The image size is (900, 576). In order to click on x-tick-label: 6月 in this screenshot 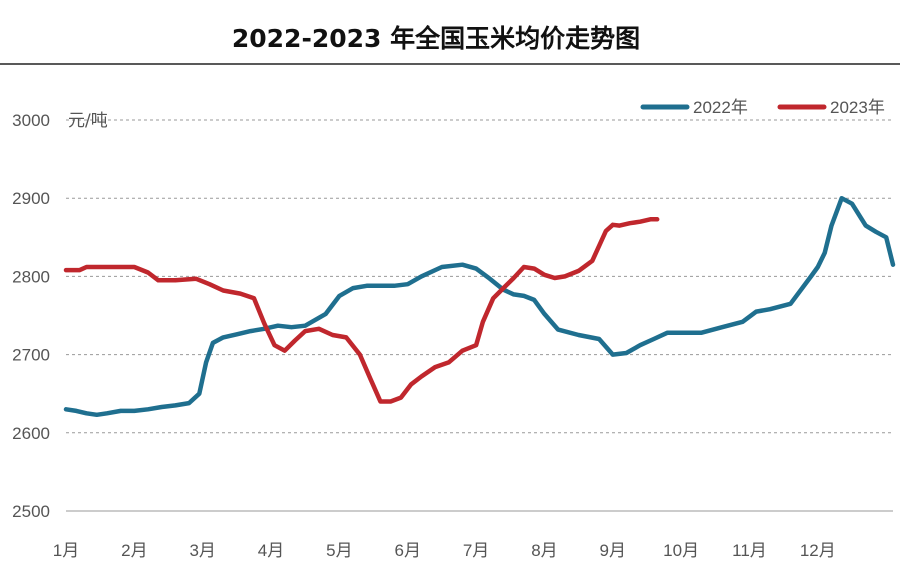, I will do `click(408, 550)`.